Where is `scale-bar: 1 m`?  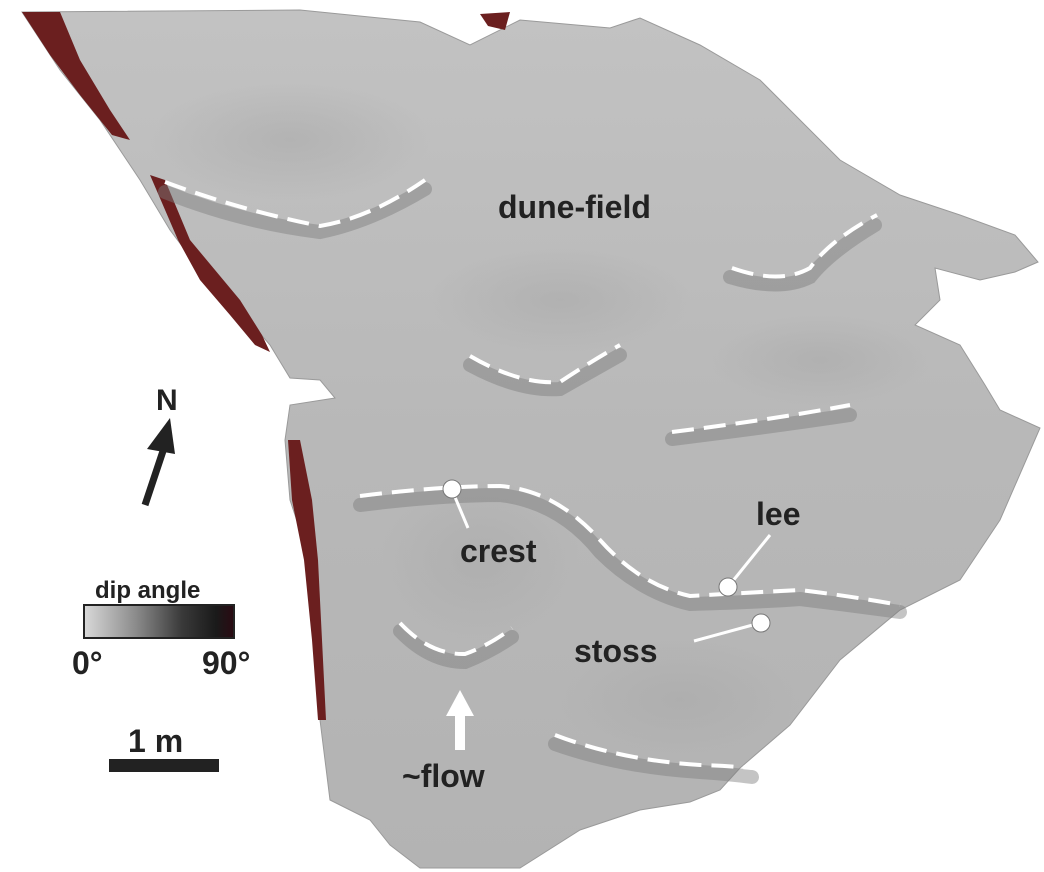
scale-bar: 1 m is located at coordinates (164, 747).